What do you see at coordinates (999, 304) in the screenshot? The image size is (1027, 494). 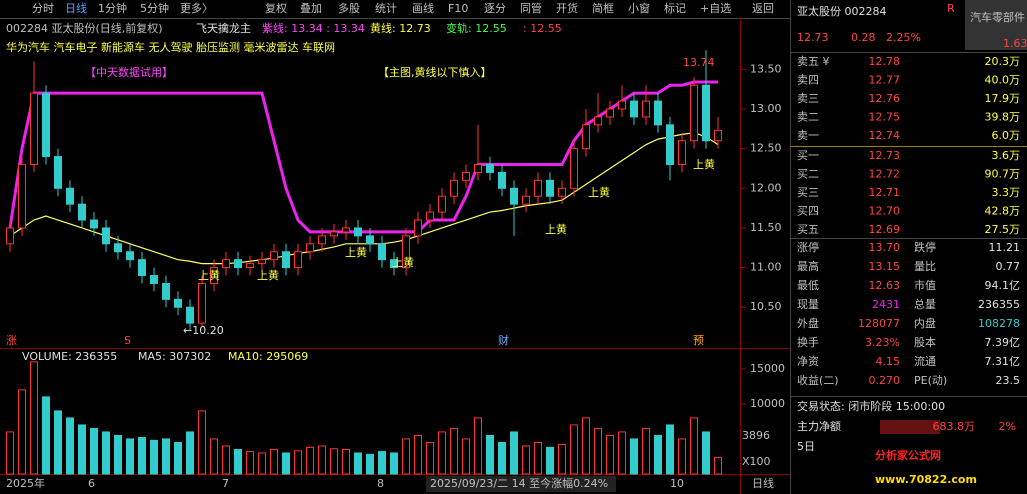 I see `stat-value: 236355` at bounding box center [999, 304].